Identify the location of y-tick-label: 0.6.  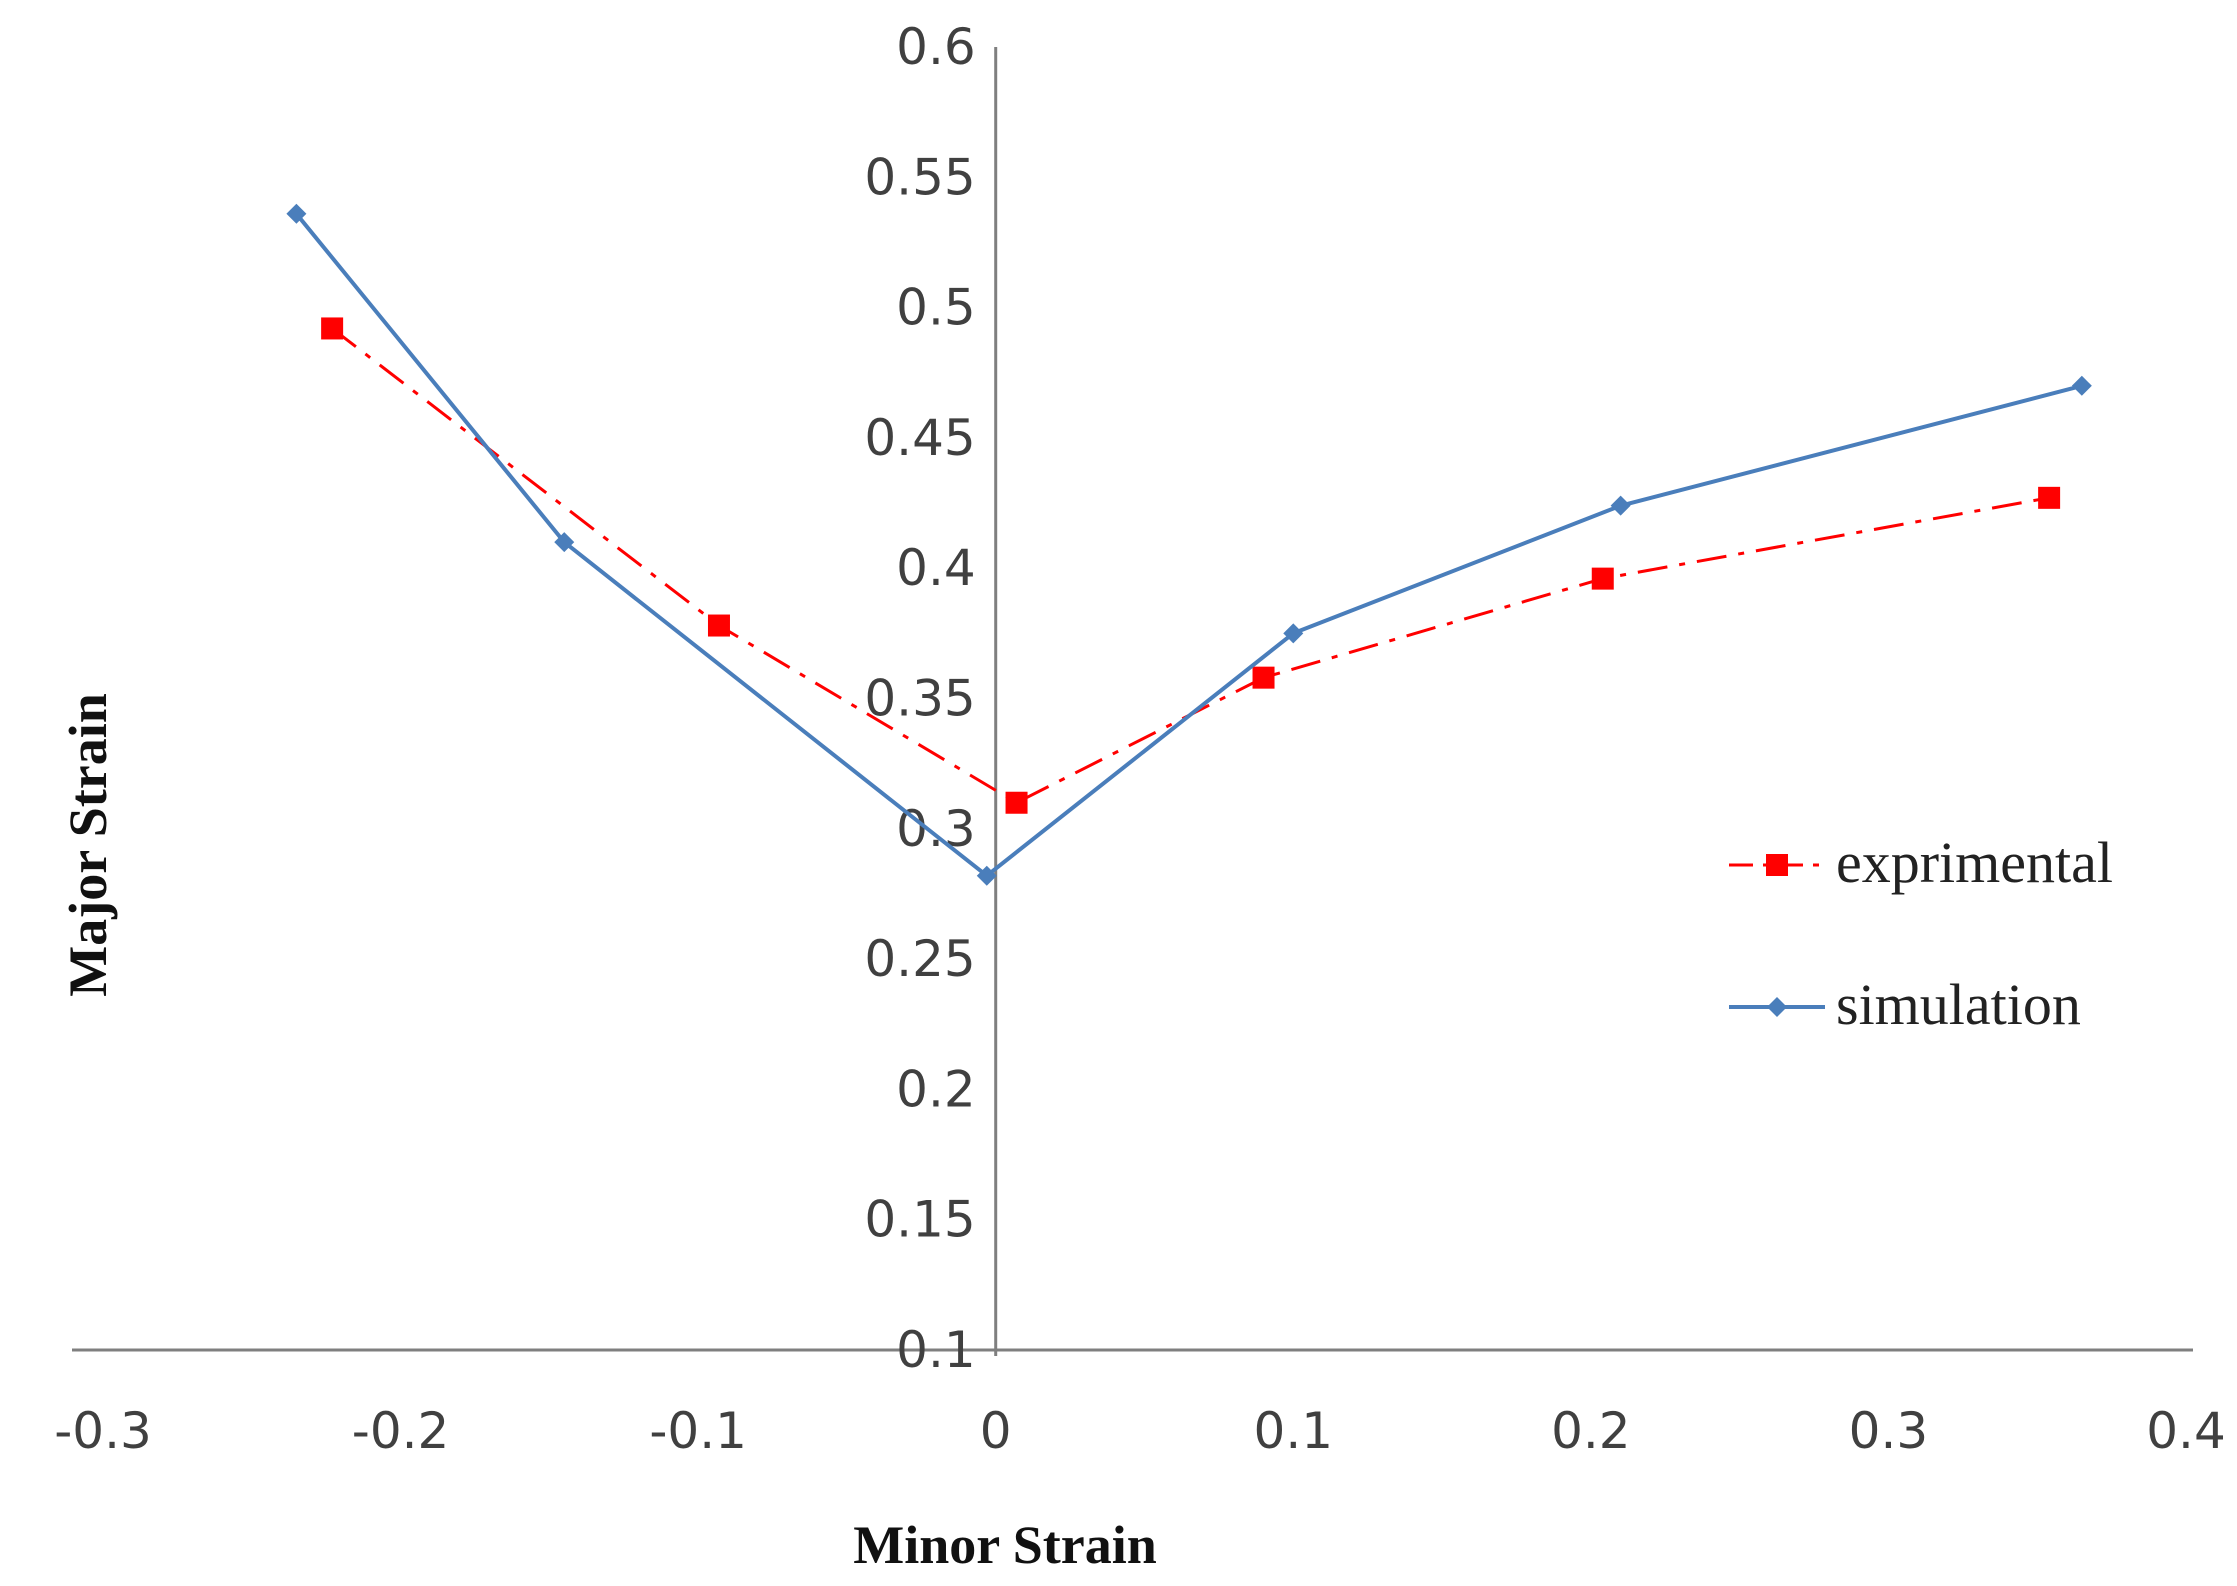
(936, 47).